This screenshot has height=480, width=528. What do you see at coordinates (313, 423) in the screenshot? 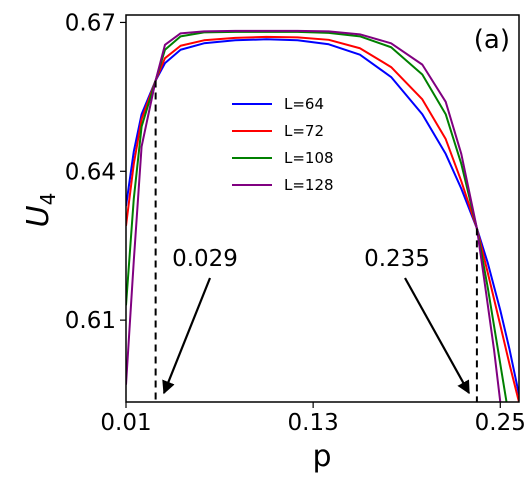
I see `x-tick-label: 0.13` at bounding box center [313, 423].